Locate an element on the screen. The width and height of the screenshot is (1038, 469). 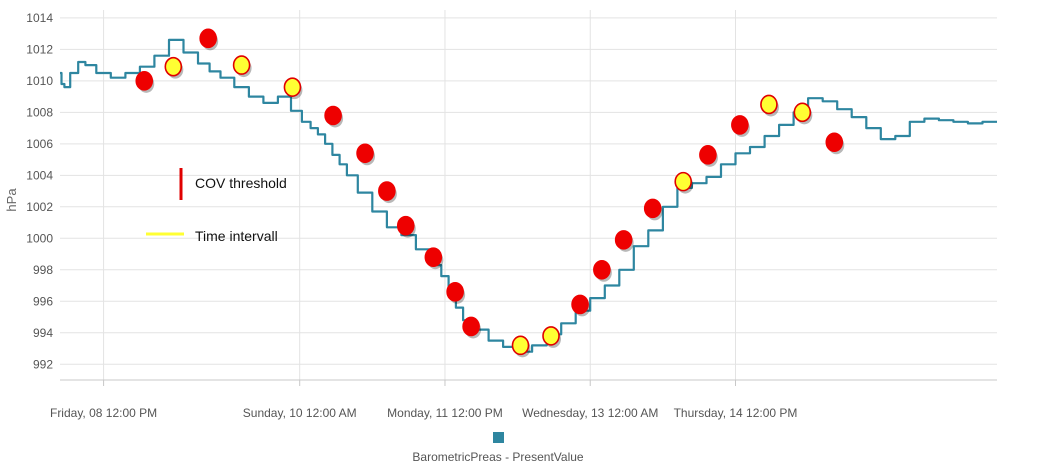
y-tick-label: 992 is located at coordinates (43, 364).